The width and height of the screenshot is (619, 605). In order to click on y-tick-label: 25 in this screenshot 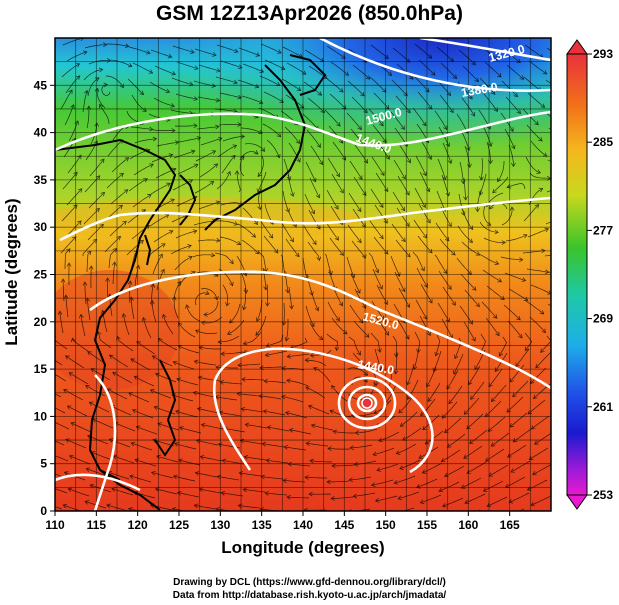, I will do `click(41, 275)`.